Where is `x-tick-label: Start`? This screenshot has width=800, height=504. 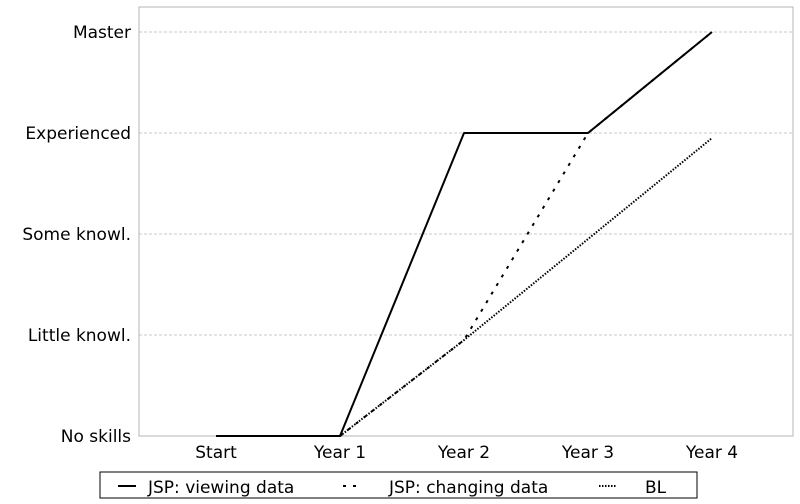 x-tick-label: Start is located at coordinates (216, 453).